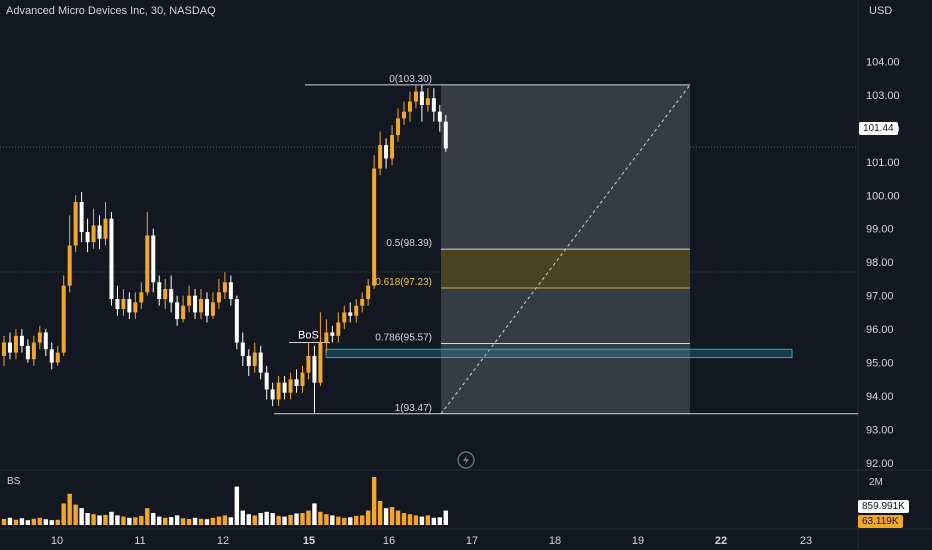 The image size is (932, 550). What do you see at coordinates (876, 482) in the screenshot?
I see `volume-axis-label: 2M` at bounding box center [876, 482].